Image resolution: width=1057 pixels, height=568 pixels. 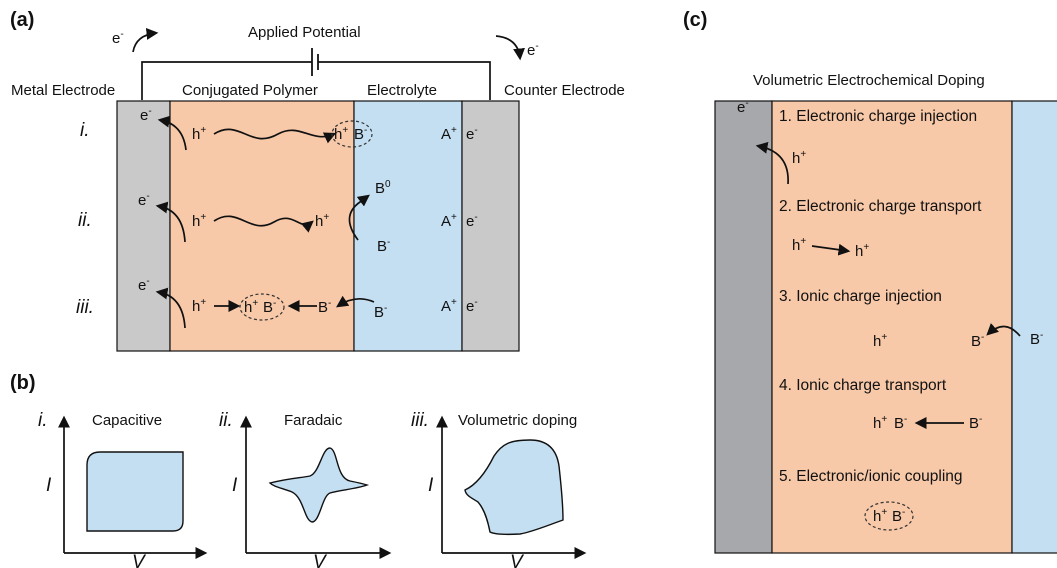 What do you see at coordinates (127, 420) in the screenshot?
I see `cv-plot-i-title: Capacitive` at bounding box center [127, 420].